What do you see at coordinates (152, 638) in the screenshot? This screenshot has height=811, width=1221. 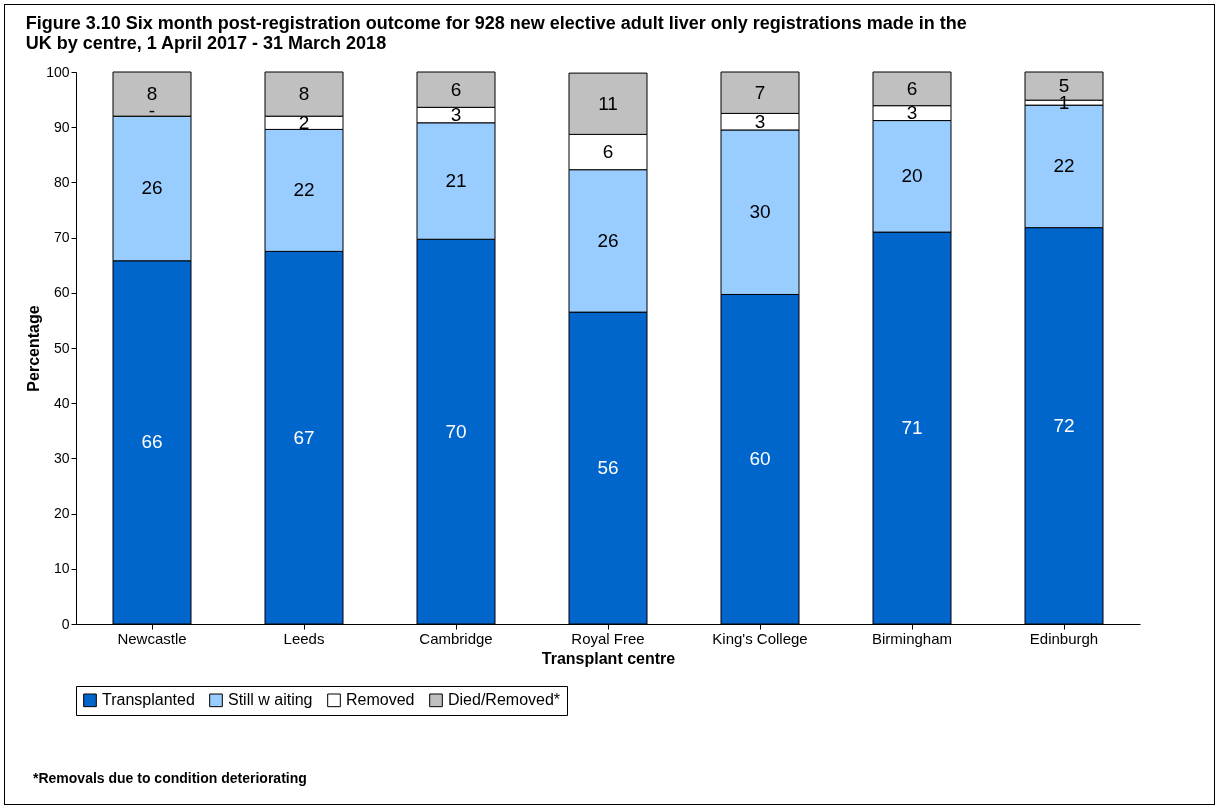 I see `x-tick-label: Newcastle` at bounding box center [152, 638].